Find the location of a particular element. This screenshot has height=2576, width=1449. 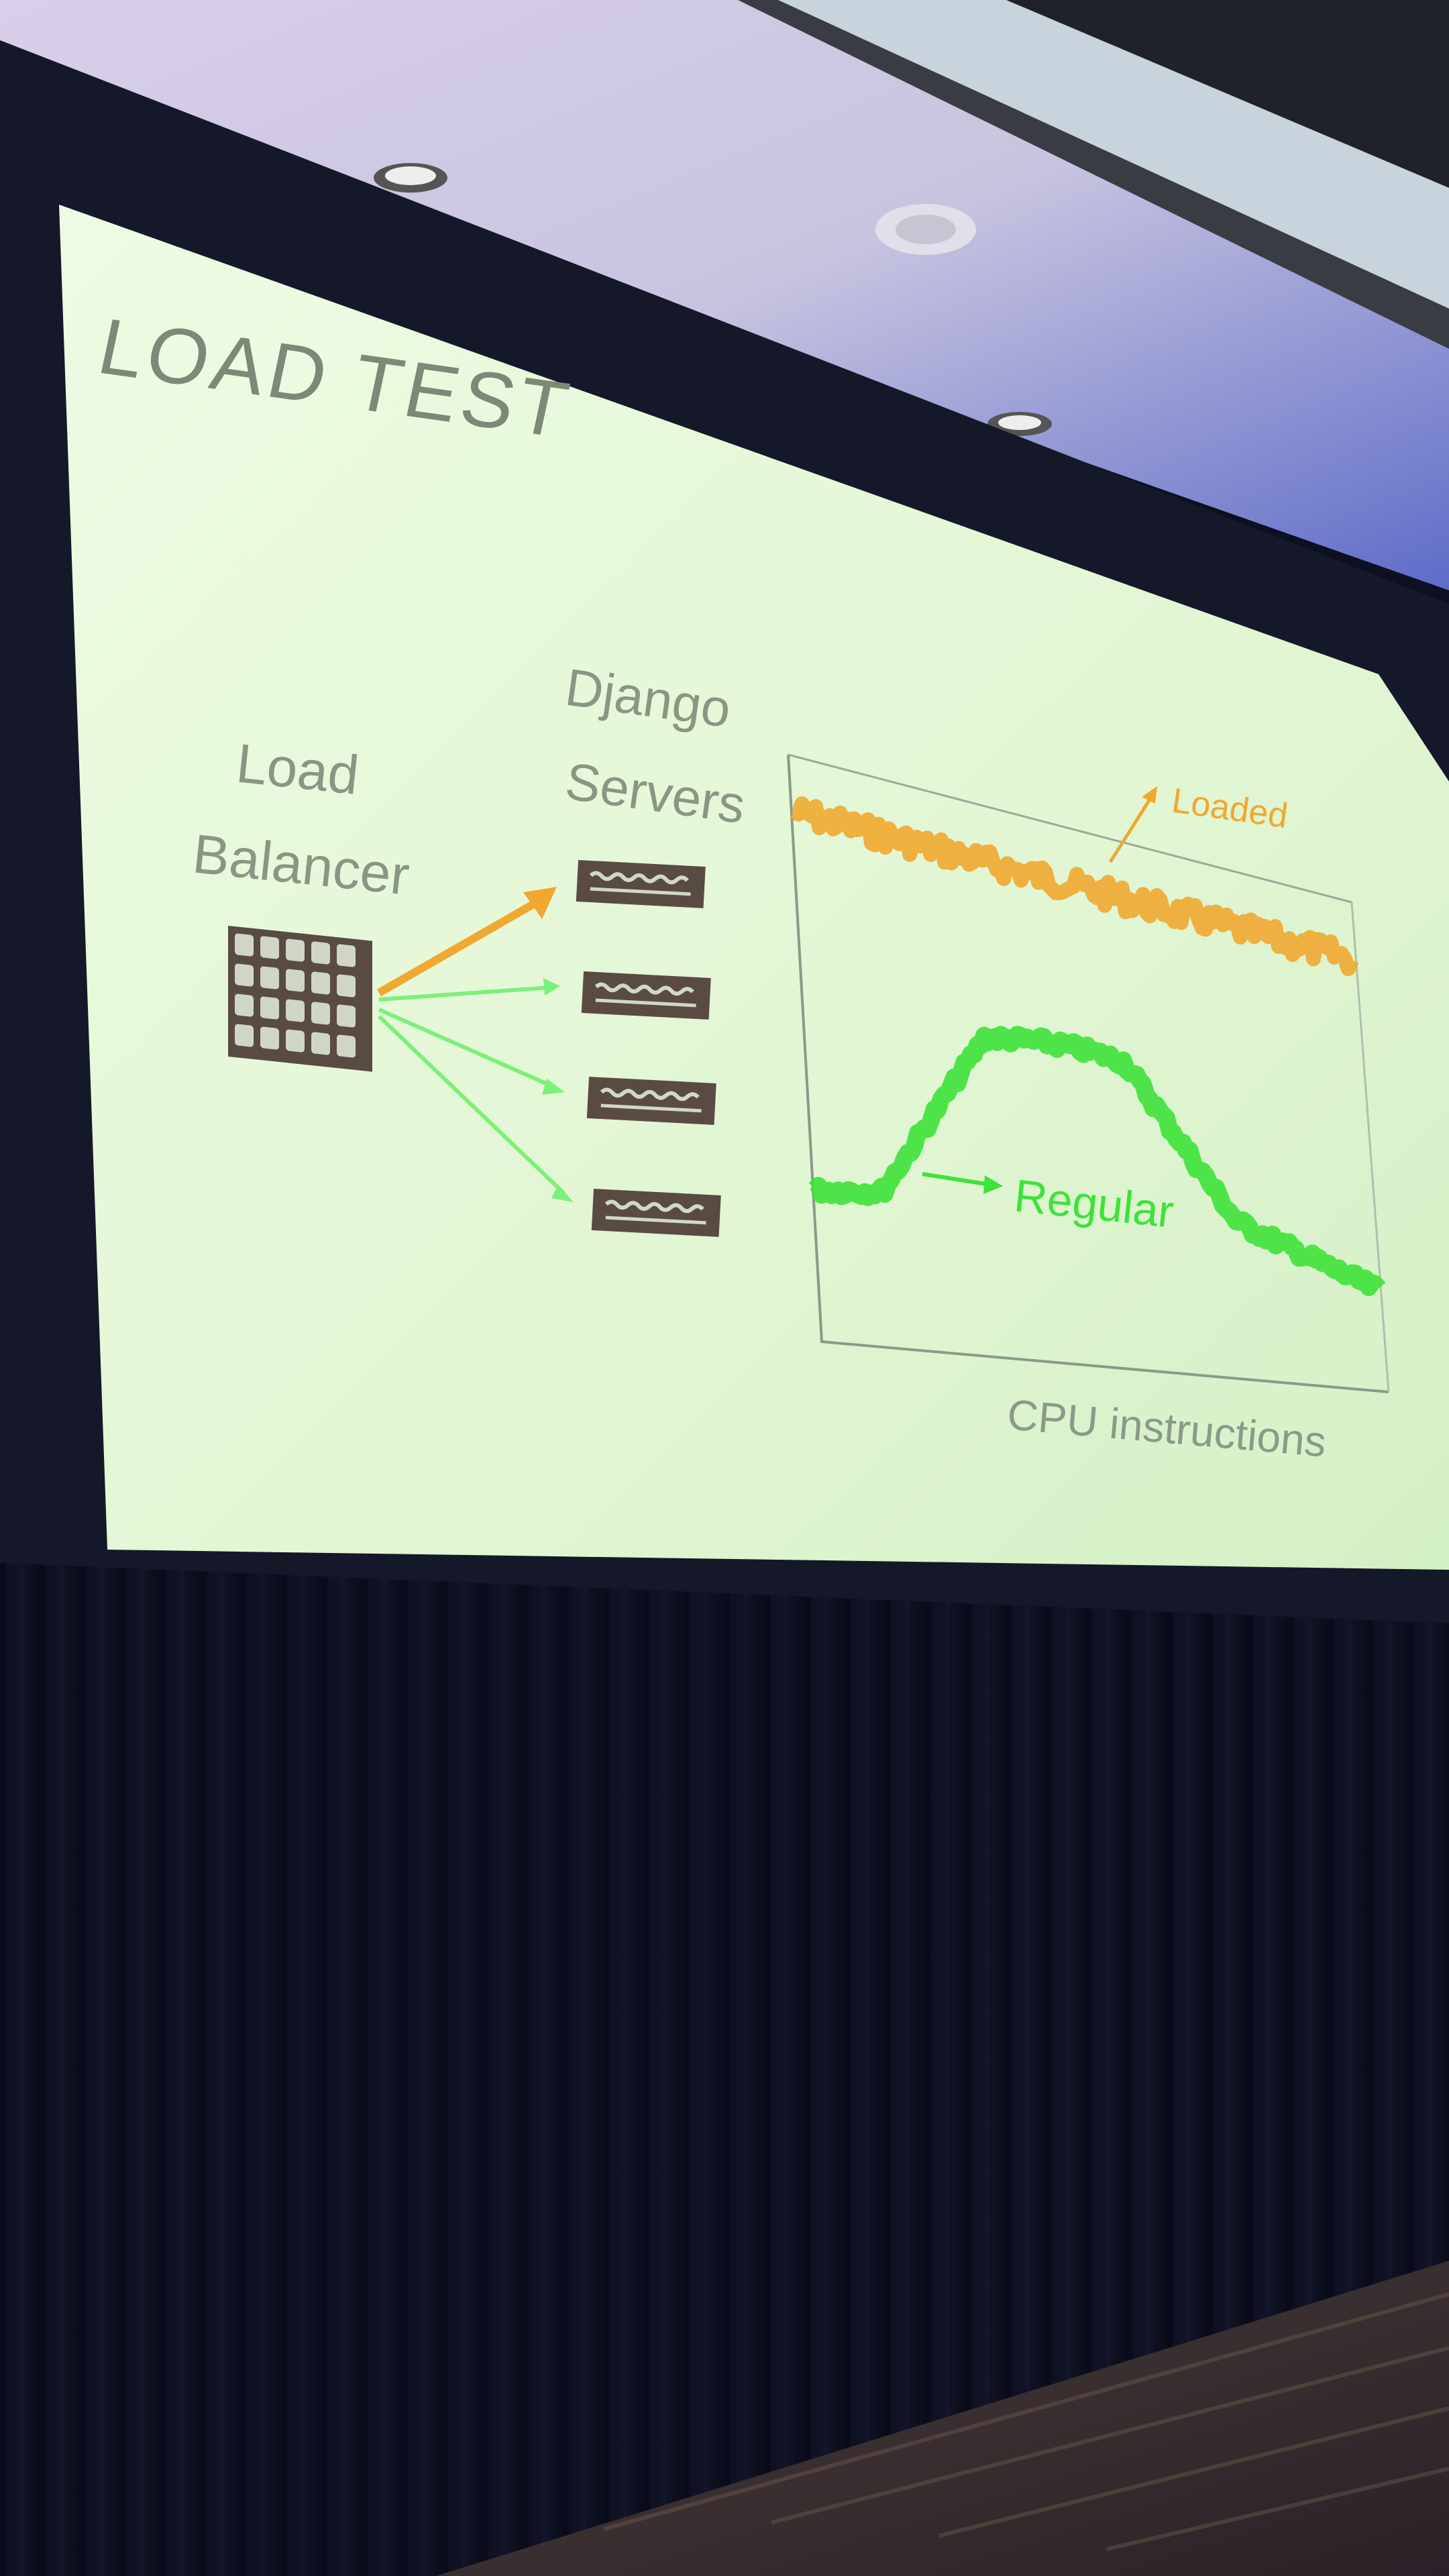

loaded-arrow is located at coordinates (467, 942).